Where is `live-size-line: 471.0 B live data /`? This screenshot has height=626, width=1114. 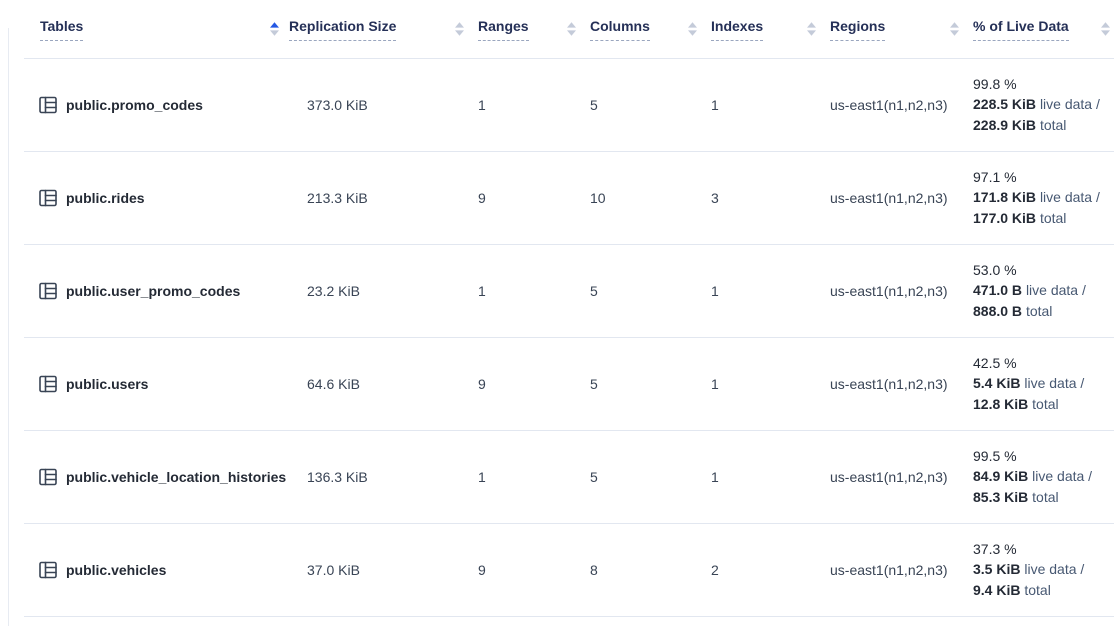
live-size-line: 471.0 B live data / is located at coordinates (1029, 290).